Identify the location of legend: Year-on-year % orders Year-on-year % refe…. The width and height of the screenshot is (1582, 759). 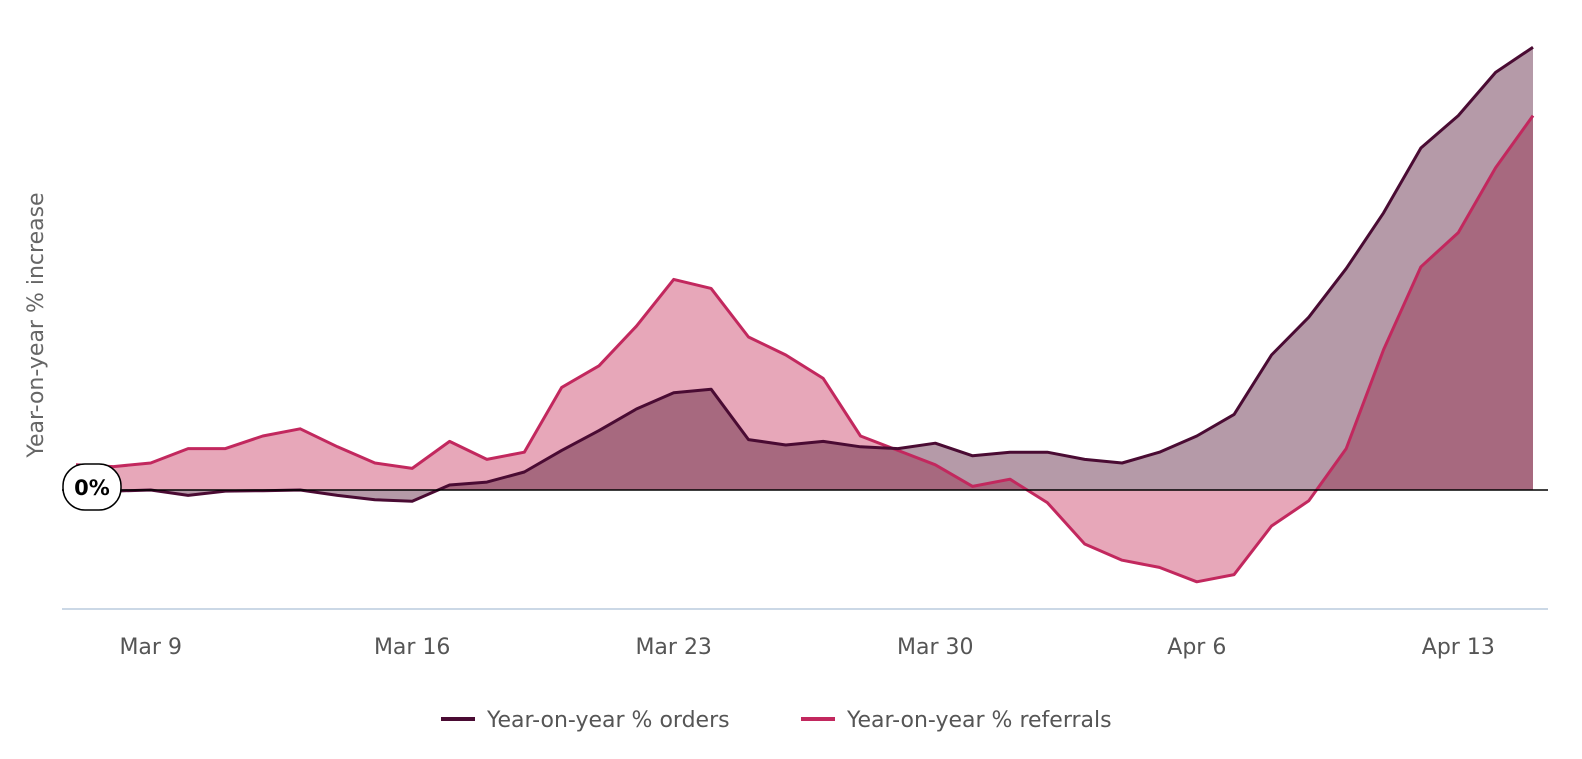
(776, 720).